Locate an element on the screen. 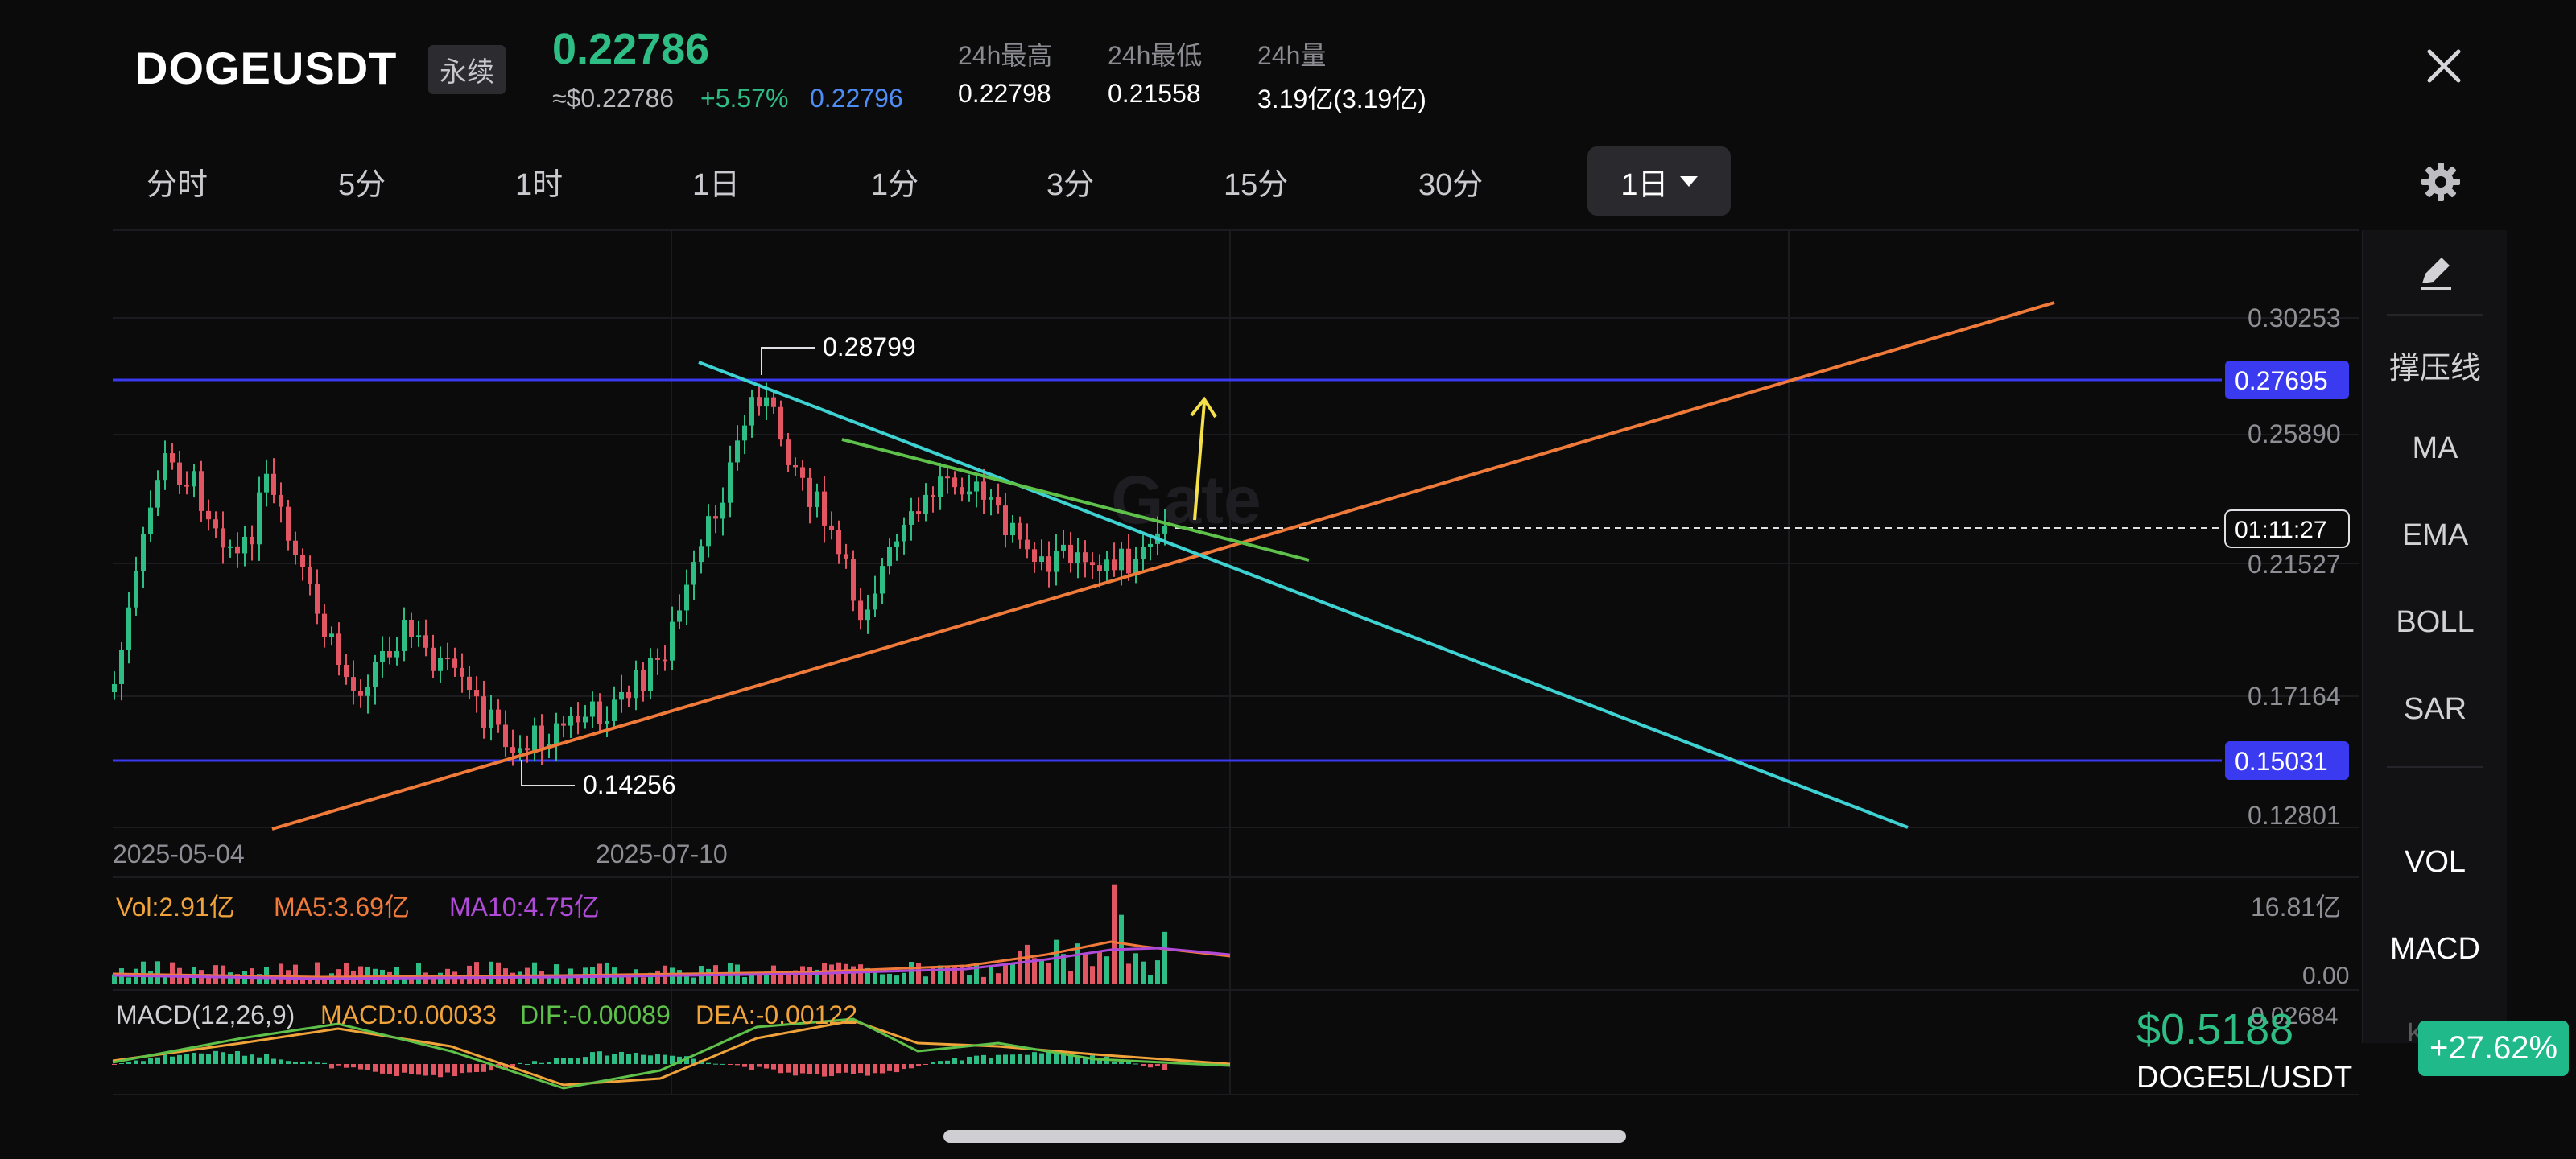 This screenshot has height=1159, width=2576. watermark-logo: Gate is located at coordinates (1186, 500).